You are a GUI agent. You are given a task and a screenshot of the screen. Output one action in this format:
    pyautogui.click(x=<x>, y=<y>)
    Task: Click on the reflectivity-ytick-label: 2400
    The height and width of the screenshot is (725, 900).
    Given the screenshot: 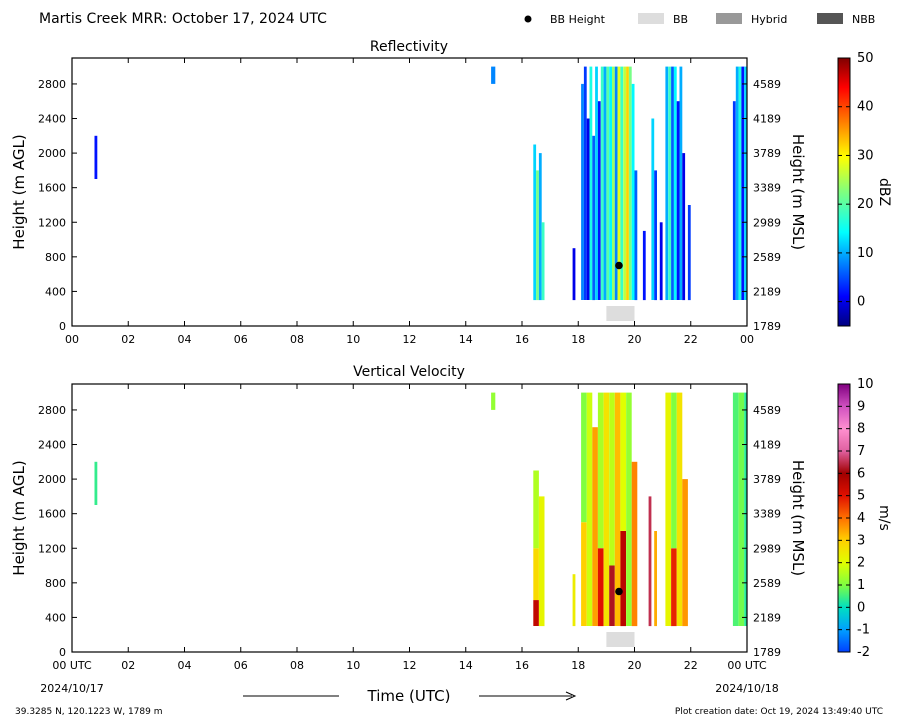 What is the action you would take?
    pyautogui.click(x=52, y=119)
    